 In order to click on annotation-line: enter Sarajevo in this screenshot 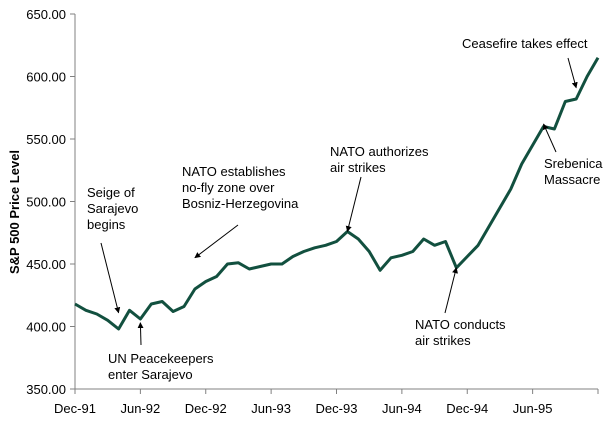, I will do `click(150, 374)`.